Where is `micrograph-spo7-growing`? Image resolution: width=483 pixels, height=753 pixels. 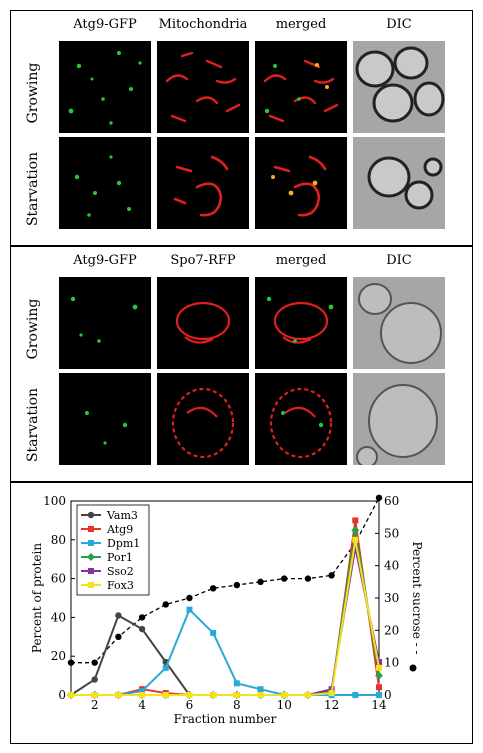 micrograph-spo7-growing is located at coordinates (203, 323).